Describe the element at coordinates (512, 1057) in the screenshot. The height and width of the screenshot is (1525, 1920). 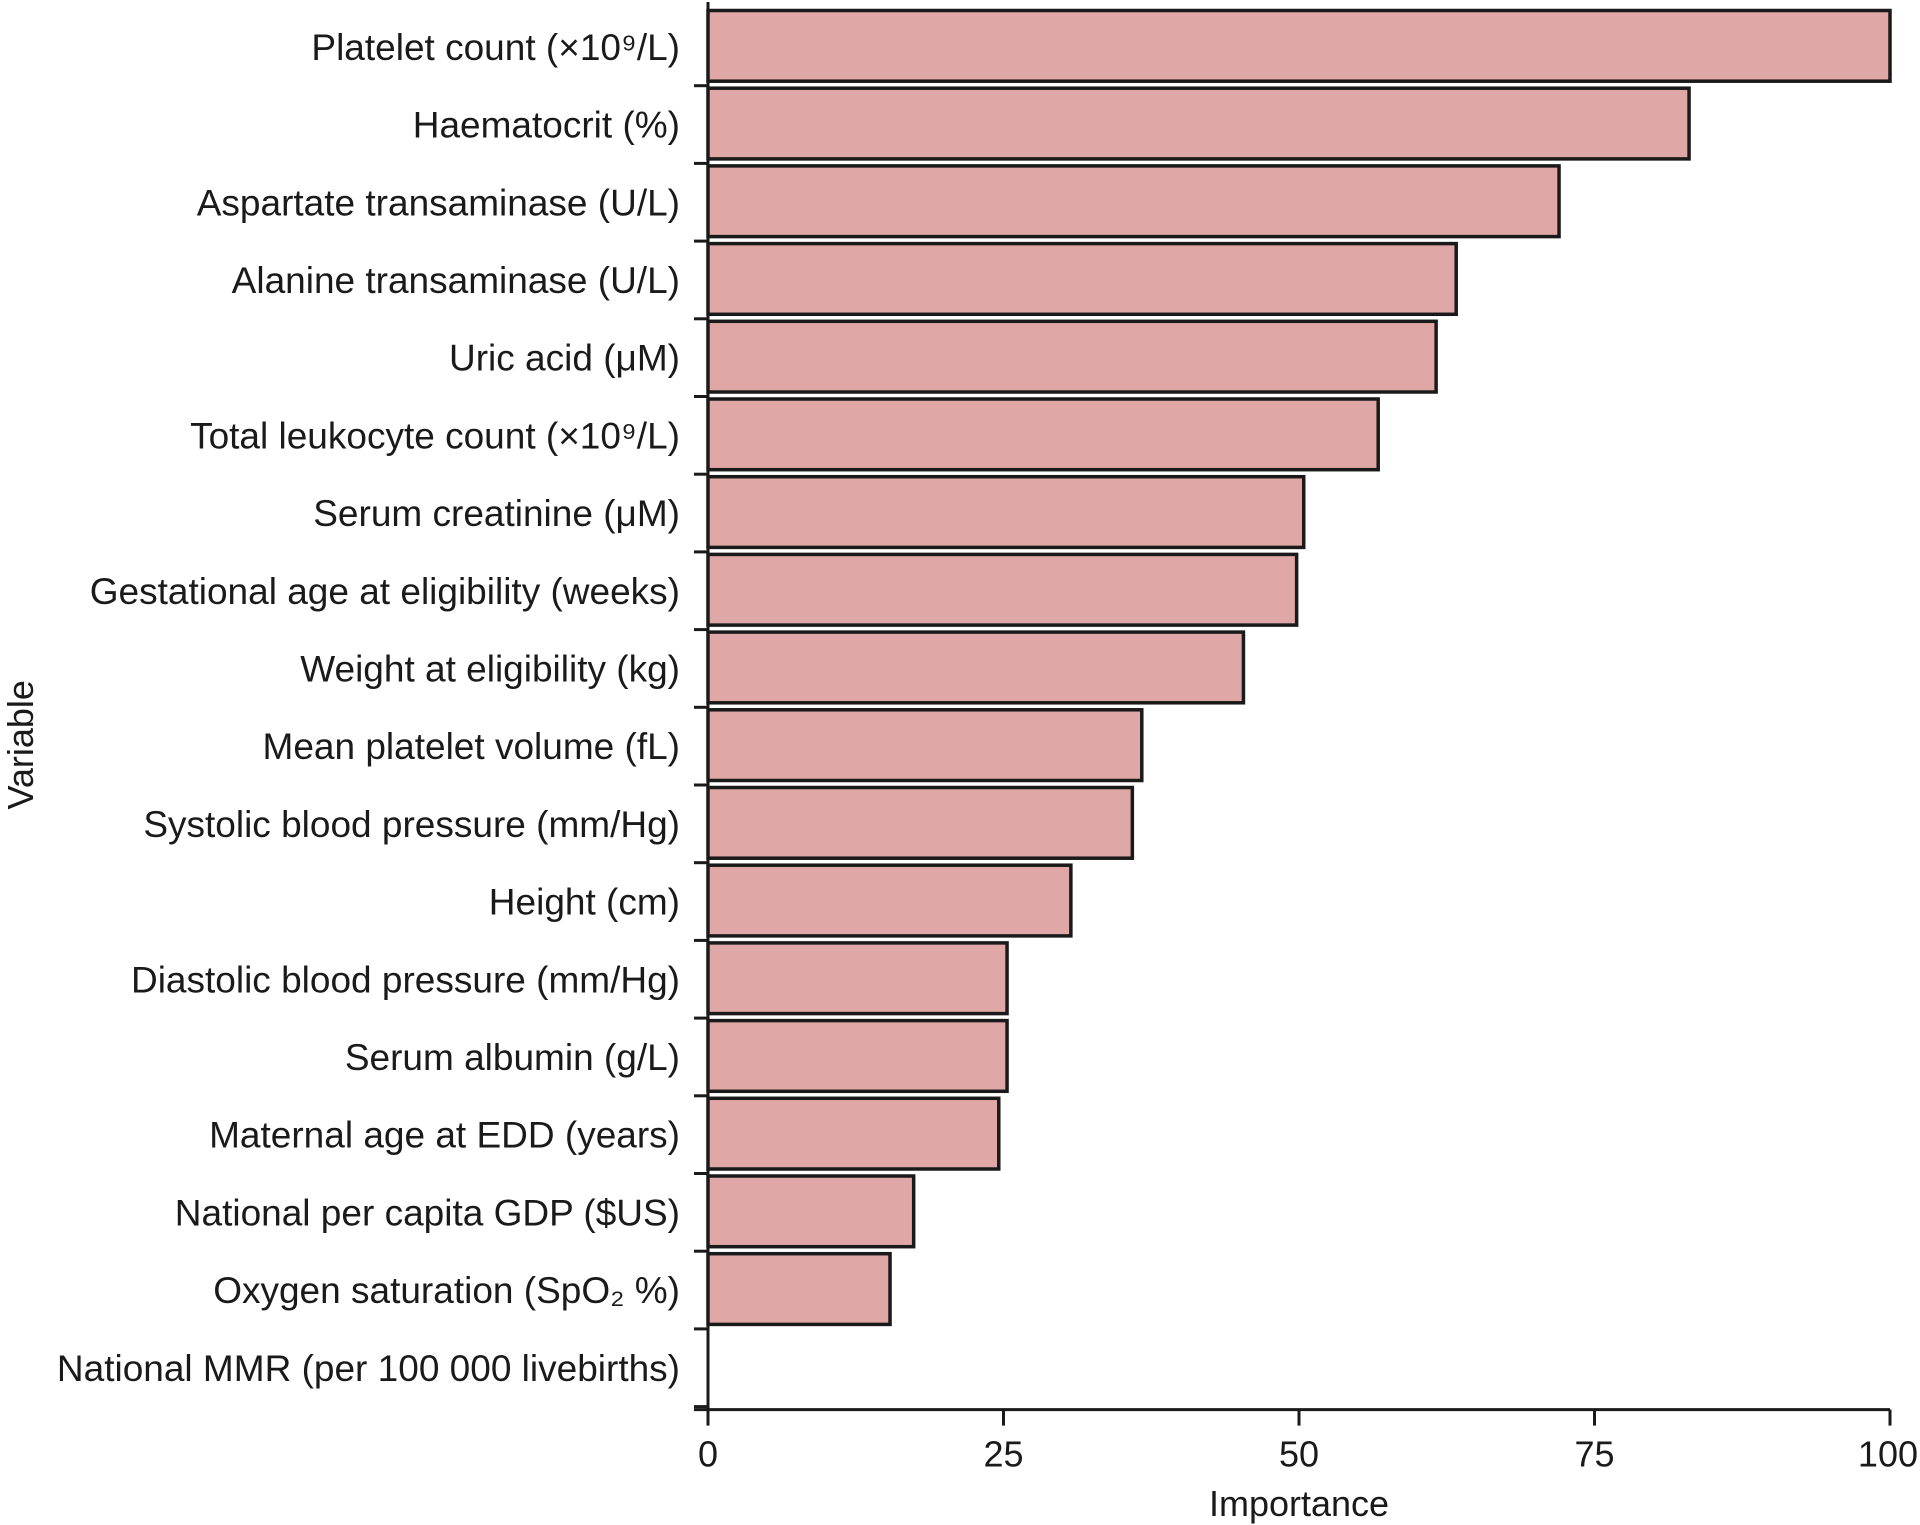
I see `category-label: Serum albumin (g/L)` at that location.